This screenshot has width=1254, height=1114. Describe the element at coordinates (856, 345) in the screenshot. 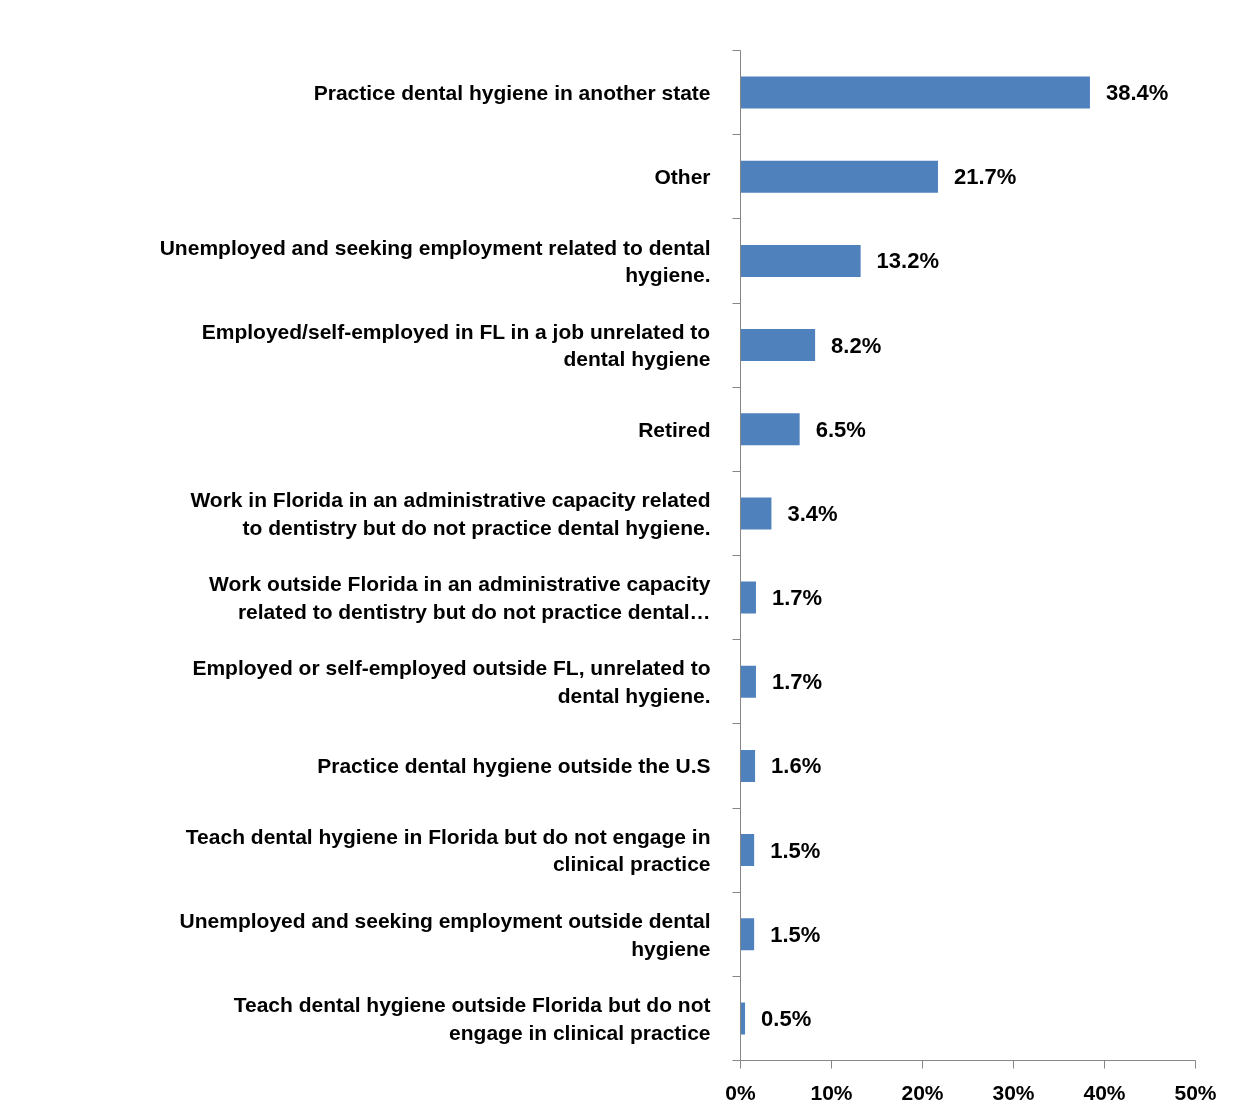

I see `data-label: 8.2%` at that location.